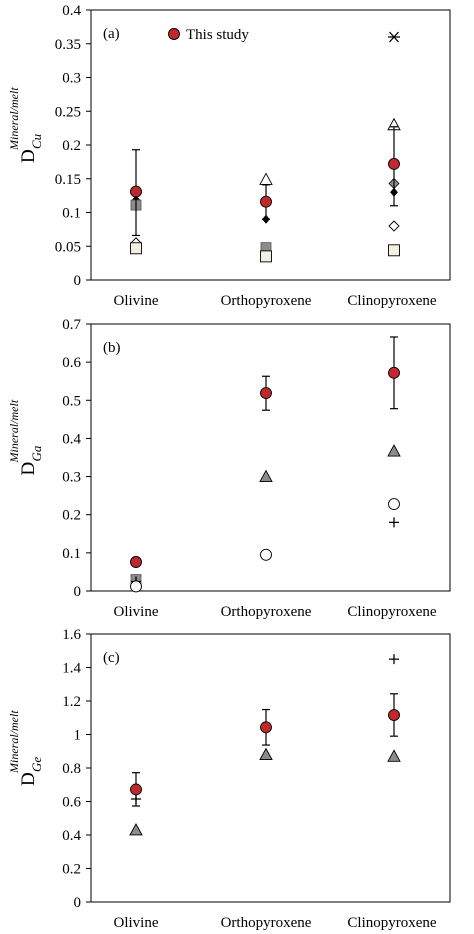 The image size is (474, 934). What do you see at coordinates (266, 178) in the screenshot?
I see `literature-point-triangle-open` at bounding box center [266, 178].